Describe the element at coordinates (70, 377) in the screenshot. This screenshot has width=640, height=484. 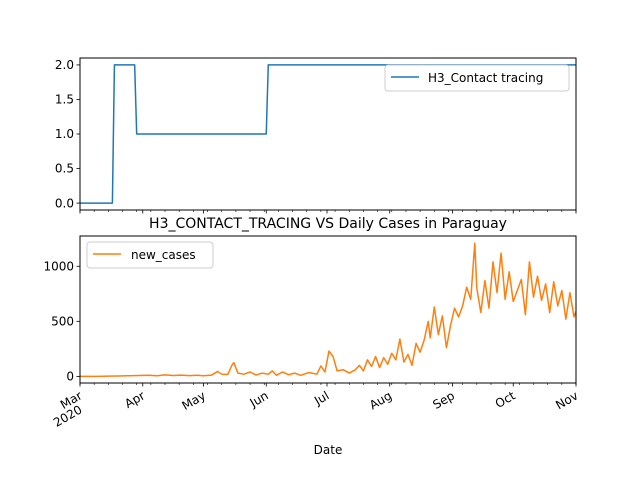
I see `y-tick-label: 0` at that location.